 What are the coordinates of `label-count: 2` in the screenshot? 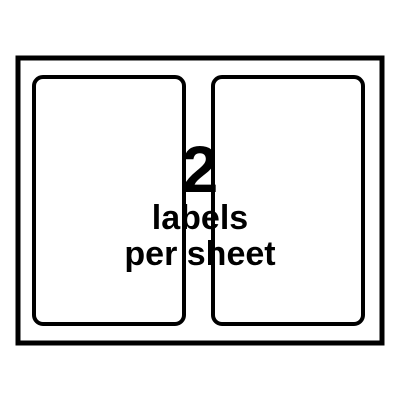 It's located at (200, 169).